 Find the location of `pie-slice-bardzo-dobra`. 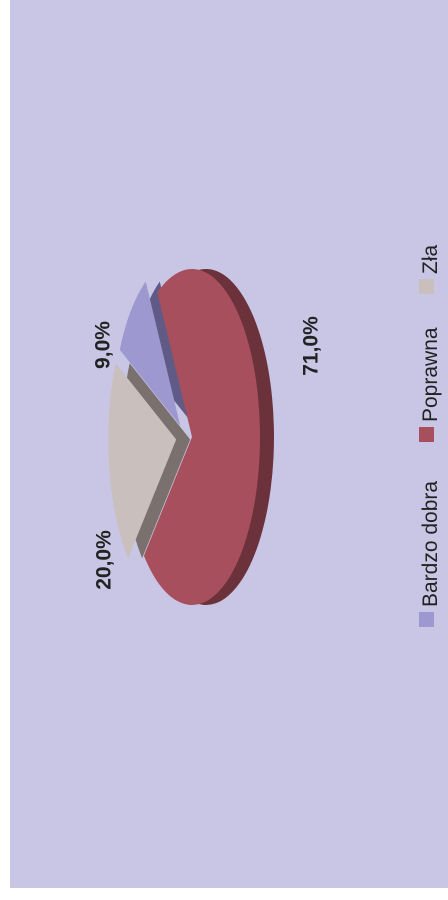

pie-slice-bardzo-dobra is located at coordinates (150, 354).